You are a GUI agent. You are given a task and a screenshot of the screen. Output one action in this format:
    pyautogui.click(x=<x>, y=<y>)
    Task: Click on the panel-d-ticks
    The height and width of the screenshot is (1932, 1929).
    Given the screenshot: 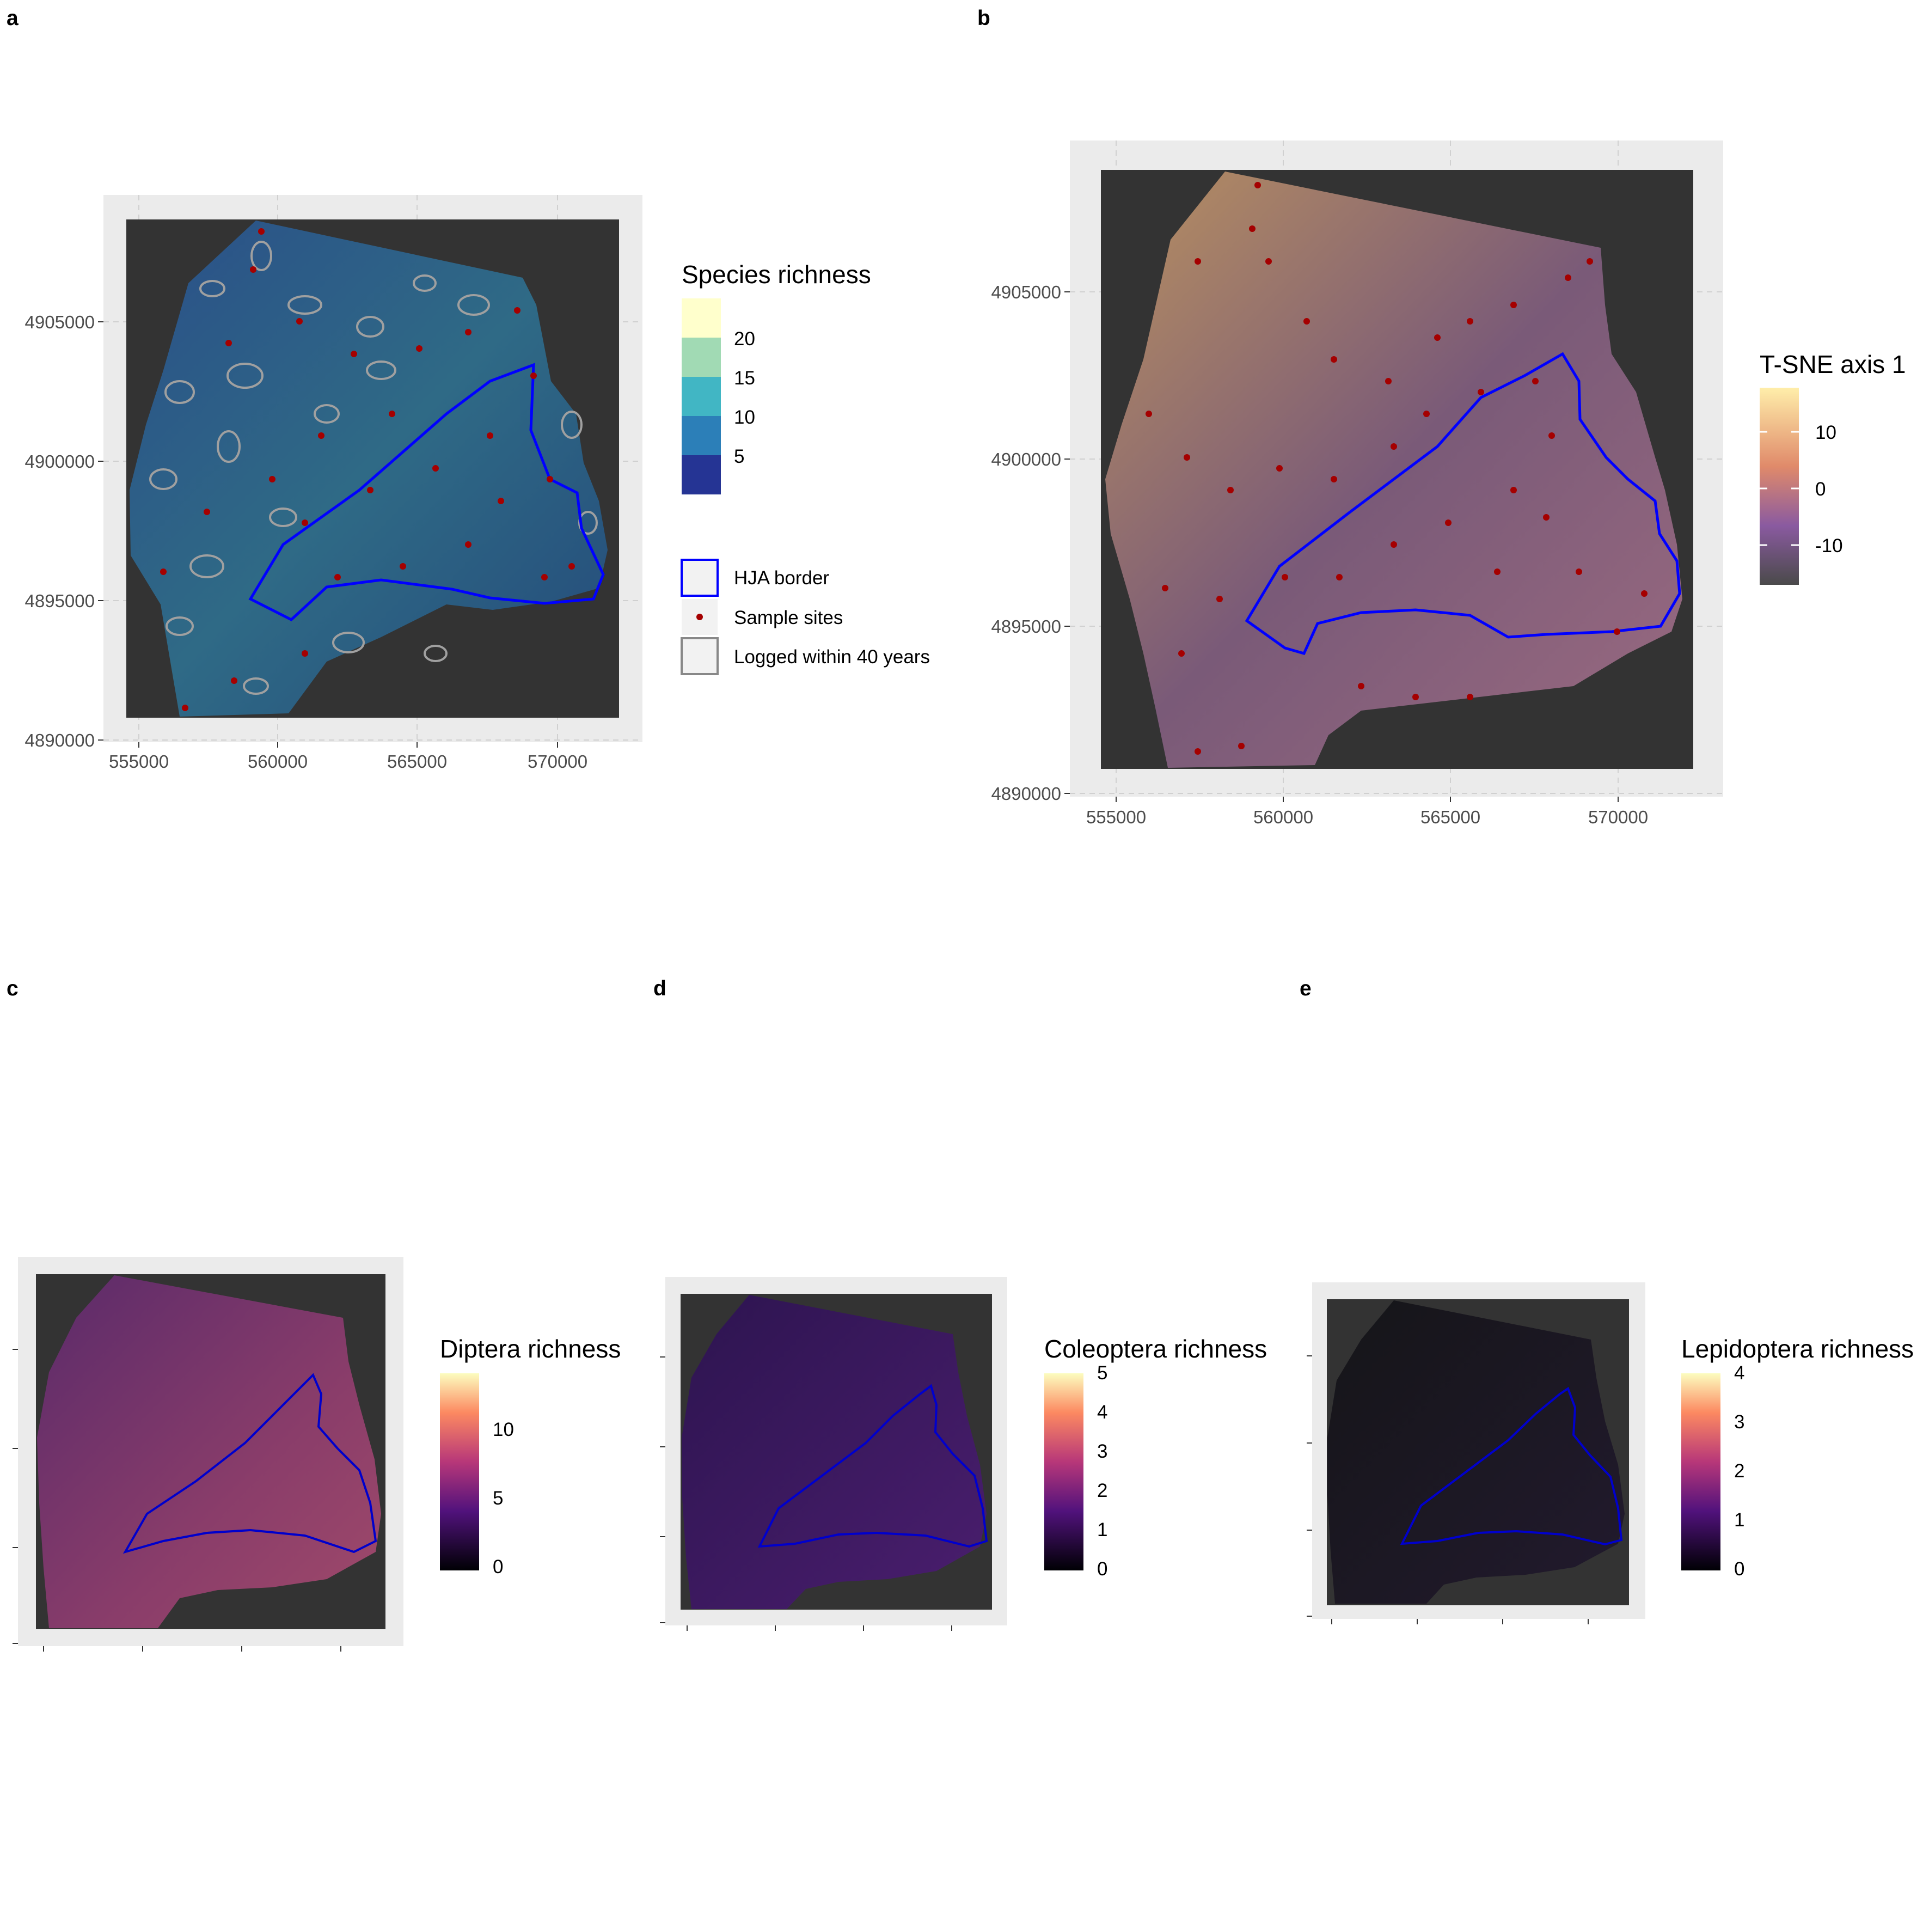 What is the action you would take?
    pyautogui.click(x=806, y=1493)
    